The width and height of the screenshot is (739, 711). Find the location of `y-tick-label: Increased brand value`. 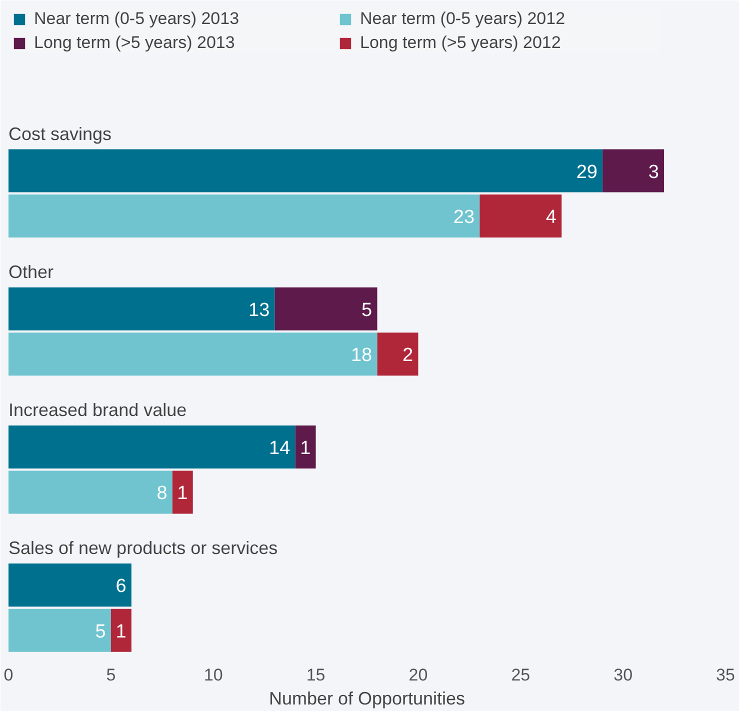

y-tick-label: Increased brand value is located at coordinates (97, 410).